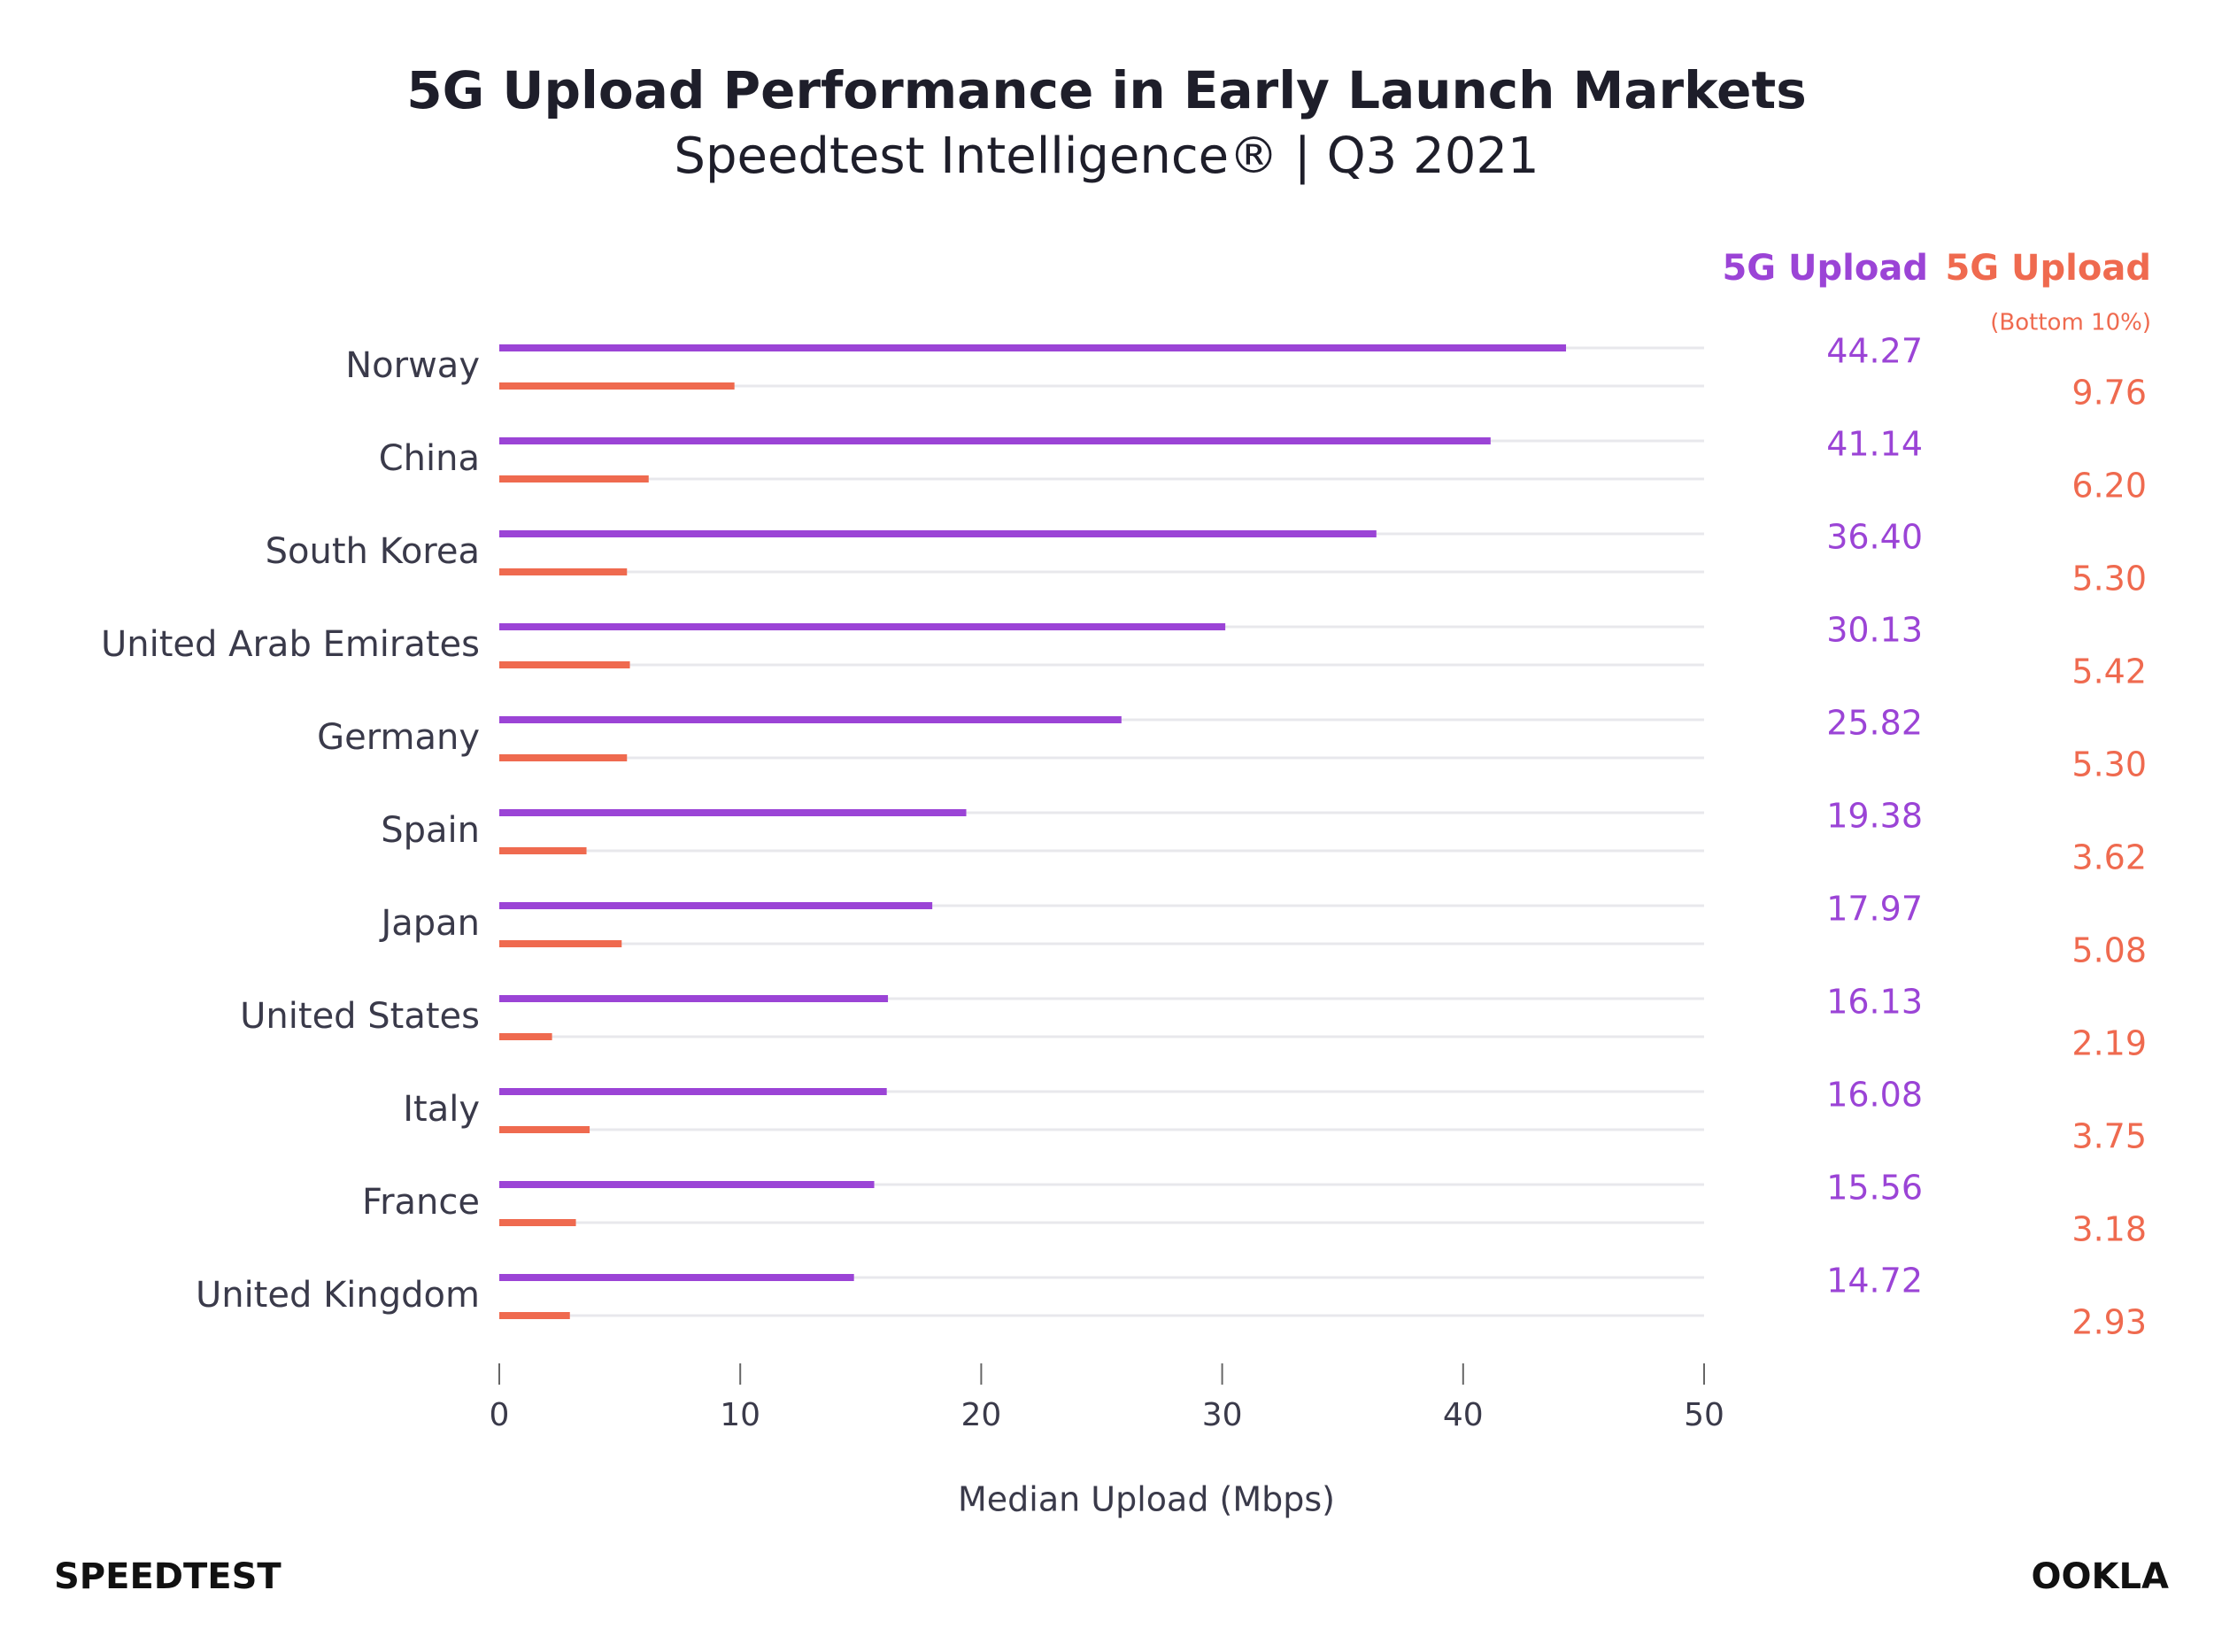 The height and width of the screenshot is (1652, 2214). I want to click on value-label: 3.62, so click(2109, 857).